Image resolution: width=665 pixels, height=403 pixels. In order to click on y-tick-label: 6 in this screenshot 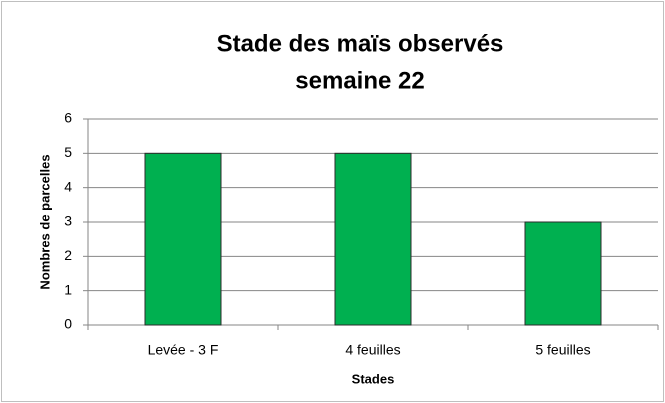, I will do `click(68, 118)`.